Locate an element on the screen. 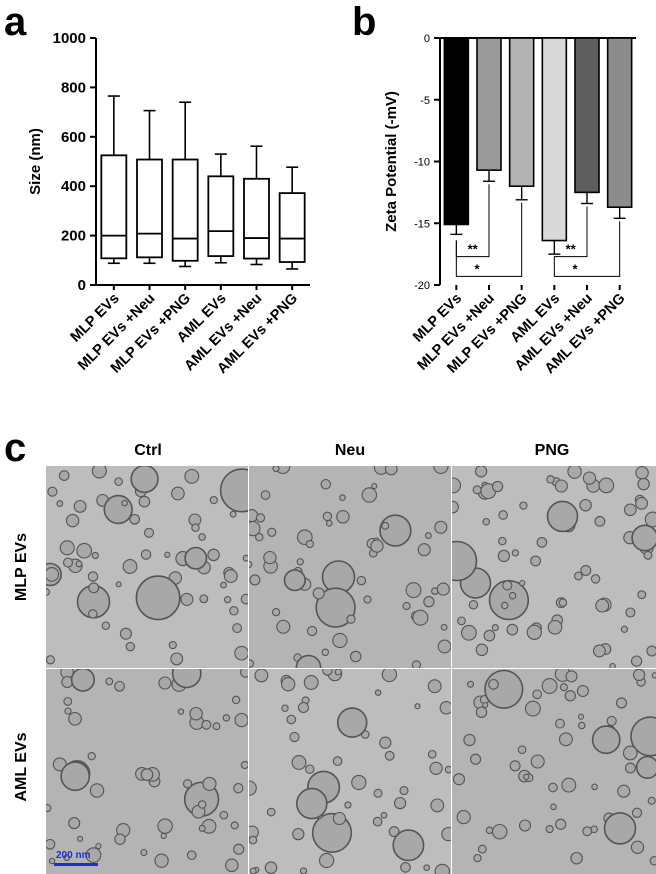  column-header-ctrl: Ctrl is located at coordinates (148, 450).